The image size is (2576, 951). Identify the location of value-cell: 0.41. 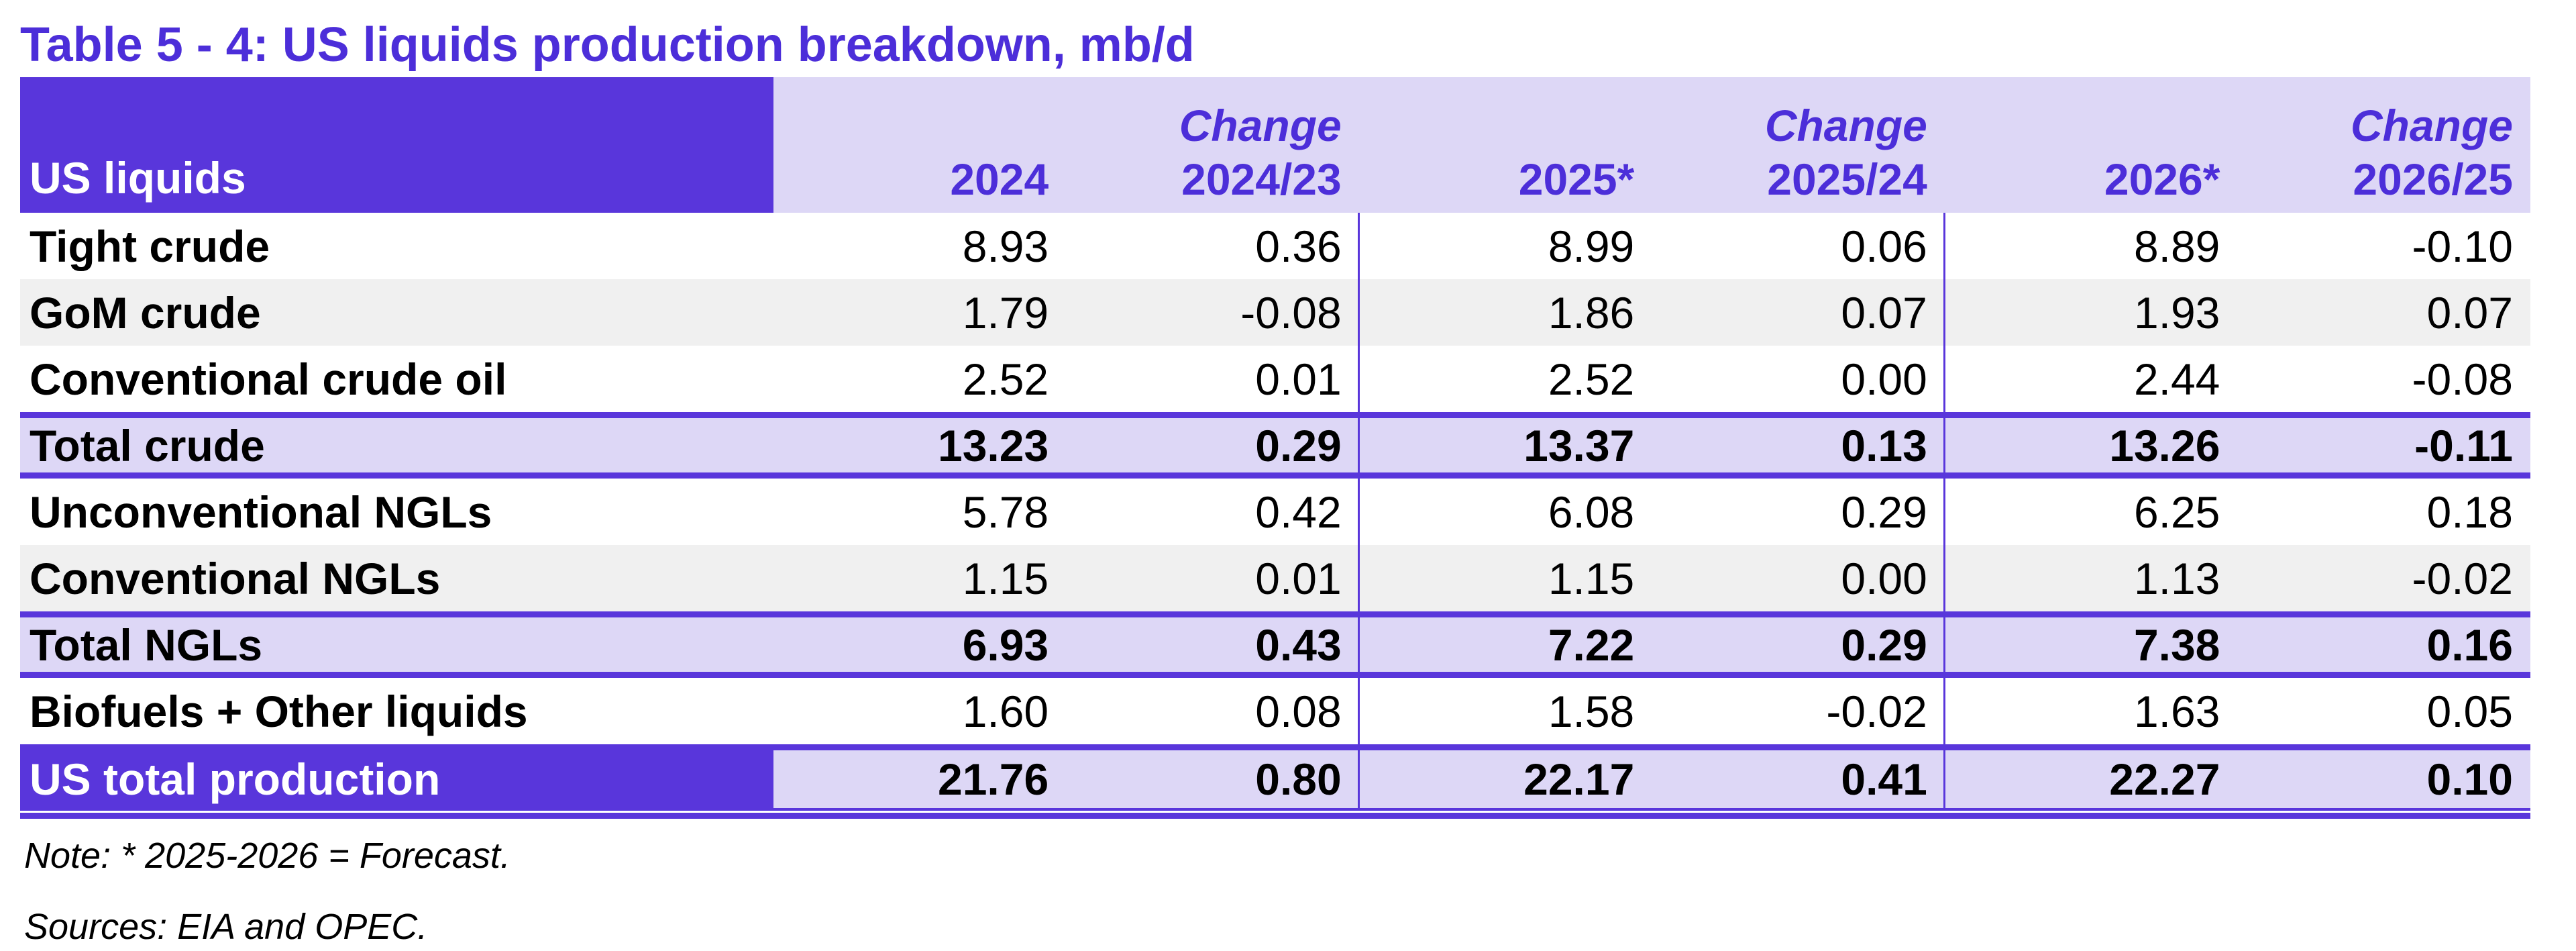
(1884, 779).